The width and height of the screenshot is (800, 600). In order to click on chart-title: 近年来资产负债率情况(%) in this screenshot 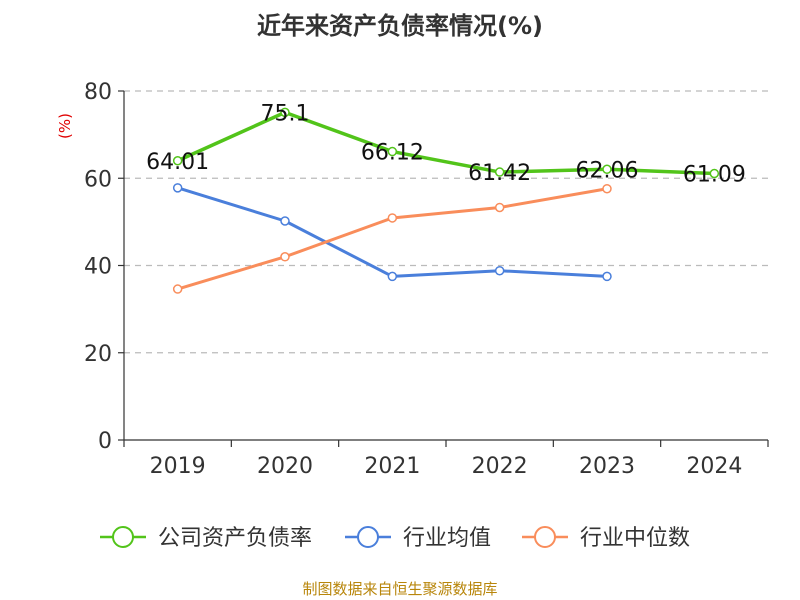, I will do `click(400, 26)`.